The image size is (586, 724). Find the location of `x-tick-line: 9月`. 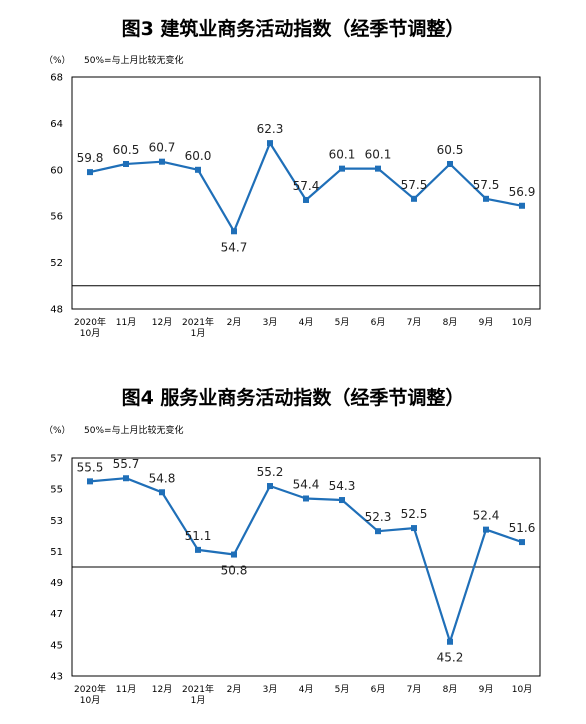

x-tick-line: 9月 is located at coordinates (486, 322).